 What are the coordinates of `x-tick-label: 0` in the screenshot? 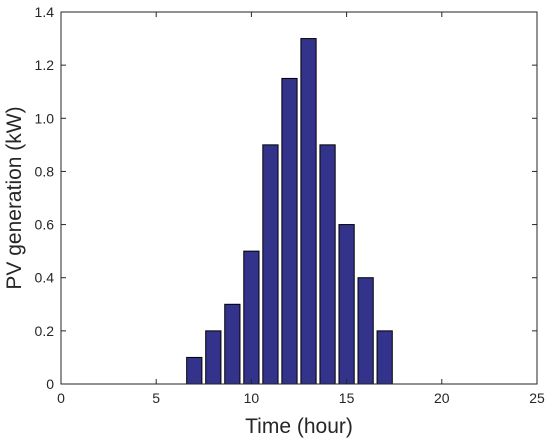 It's located at (61, 398).